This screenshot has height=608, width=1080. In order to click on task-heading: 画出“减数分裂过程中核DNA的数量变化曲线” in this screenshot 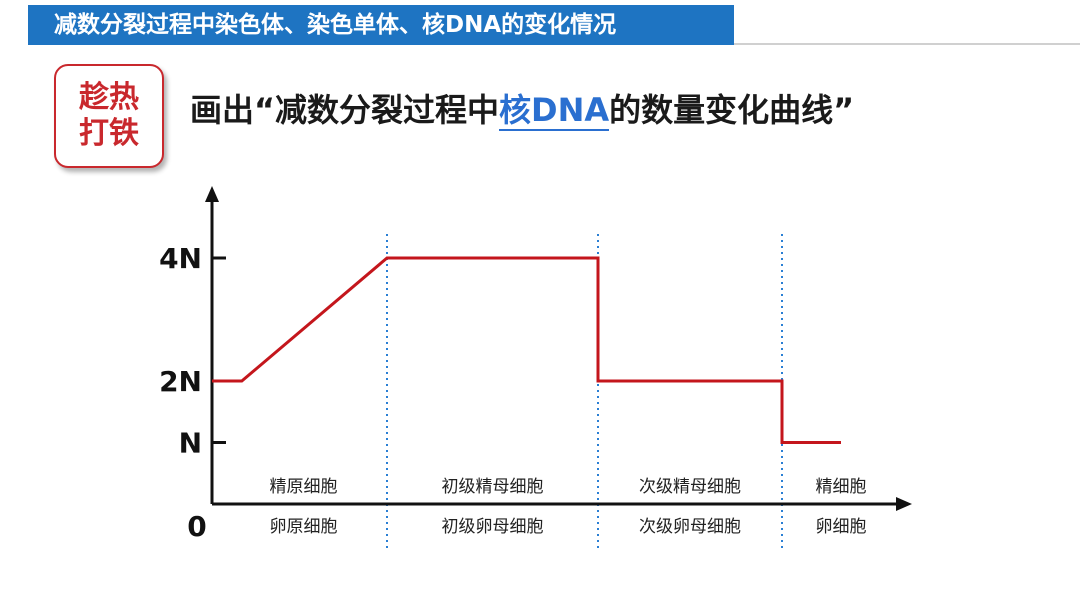, I will do `click(522, 110)`.